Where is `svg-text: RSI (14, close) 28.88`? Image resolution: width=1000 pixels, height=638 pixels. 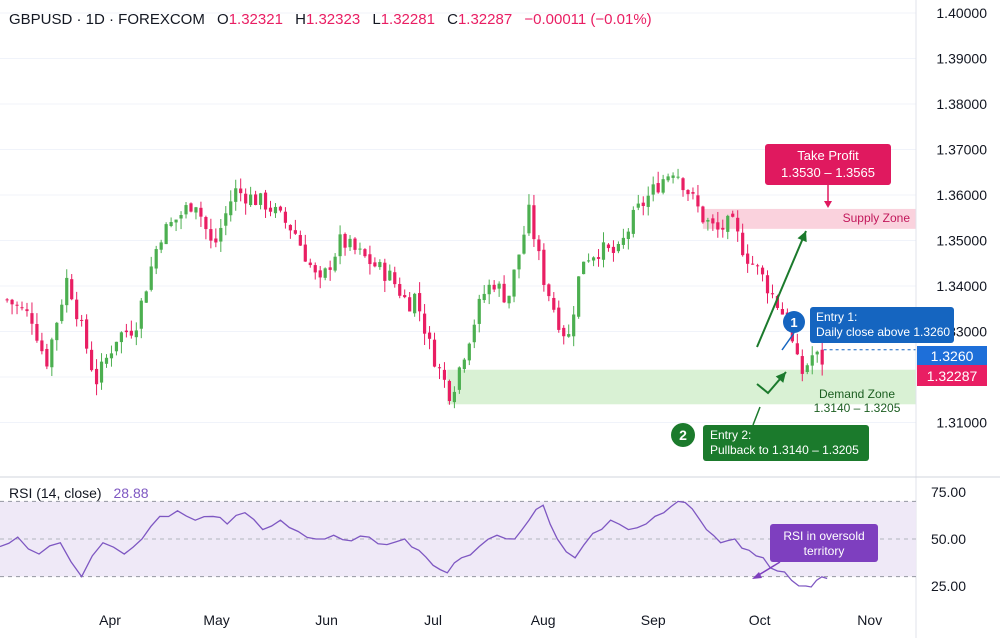 svg-text: RSI (14, close) 28.88 is located at coordinates (79, 493).